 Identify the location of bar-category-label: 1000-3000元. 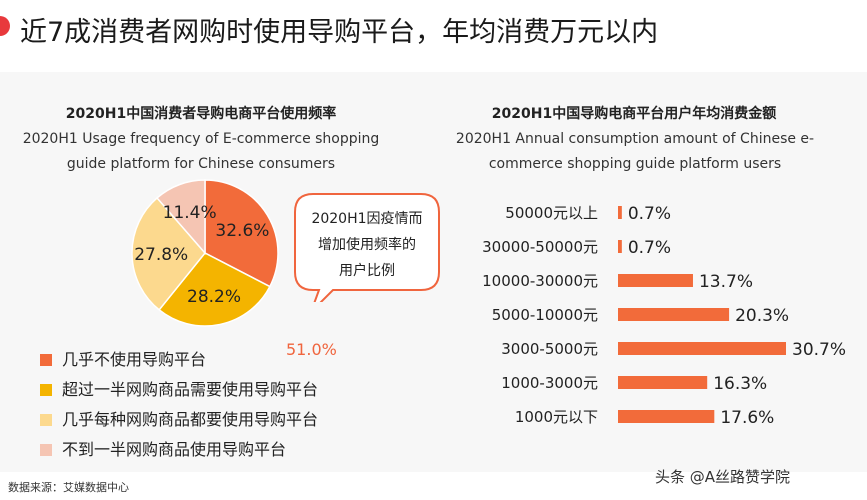
(549, 383).